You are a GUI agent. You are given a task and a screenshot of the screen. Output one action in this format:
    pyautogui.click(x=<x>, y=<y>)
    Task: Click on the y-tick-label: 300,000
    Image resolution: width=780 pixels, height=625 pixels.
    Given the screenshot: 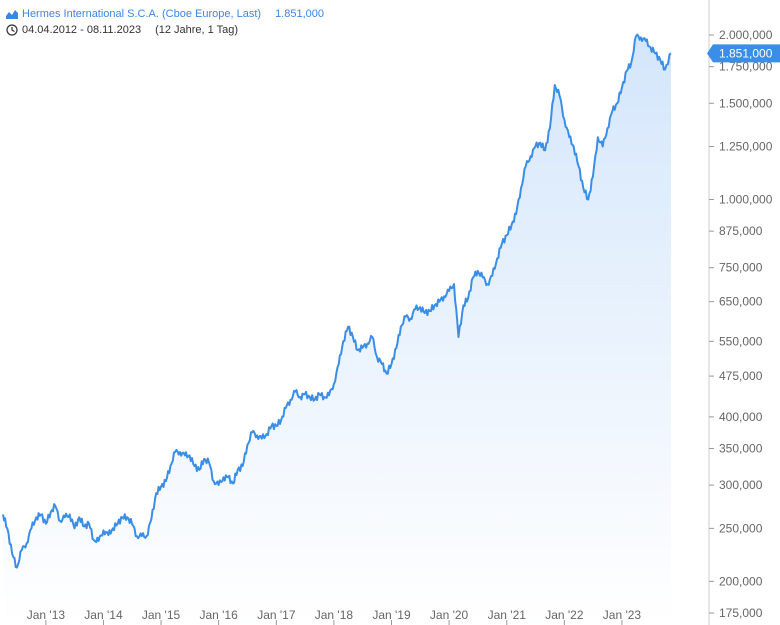 What is the action you would take?
    pyautogui.click(x=741, y=485)
    